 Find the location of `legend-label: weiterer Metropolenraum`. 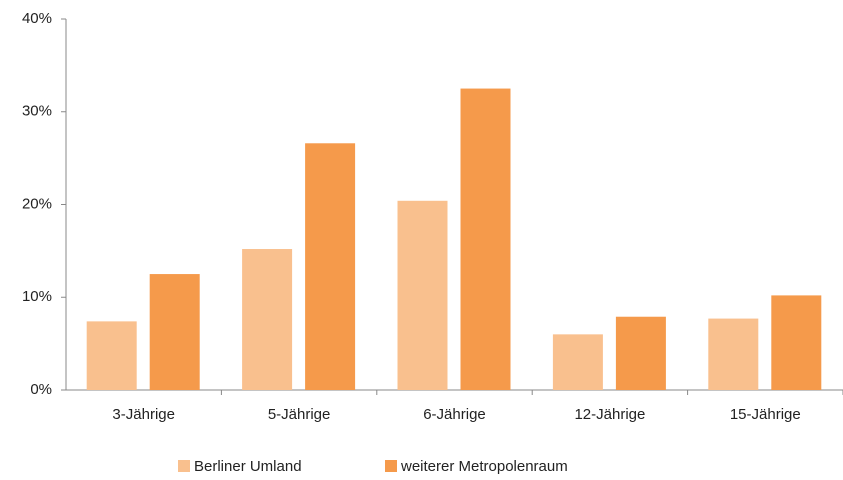

legend-label: weiterer Metropolenraum is located at coordinates (484, 466).